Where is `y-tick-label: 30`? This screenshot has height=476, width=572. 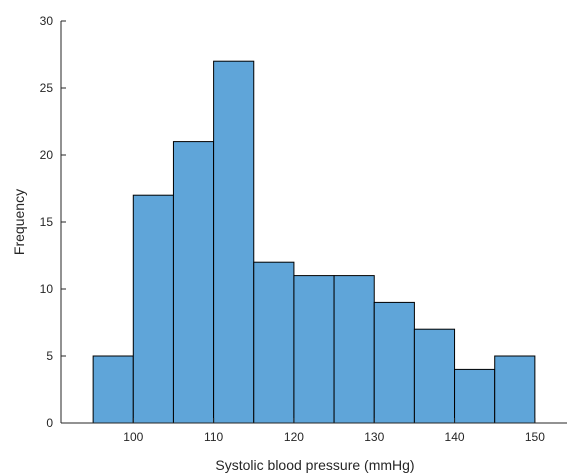
y-tick-label: 30 is located at coordinates (47, 21).